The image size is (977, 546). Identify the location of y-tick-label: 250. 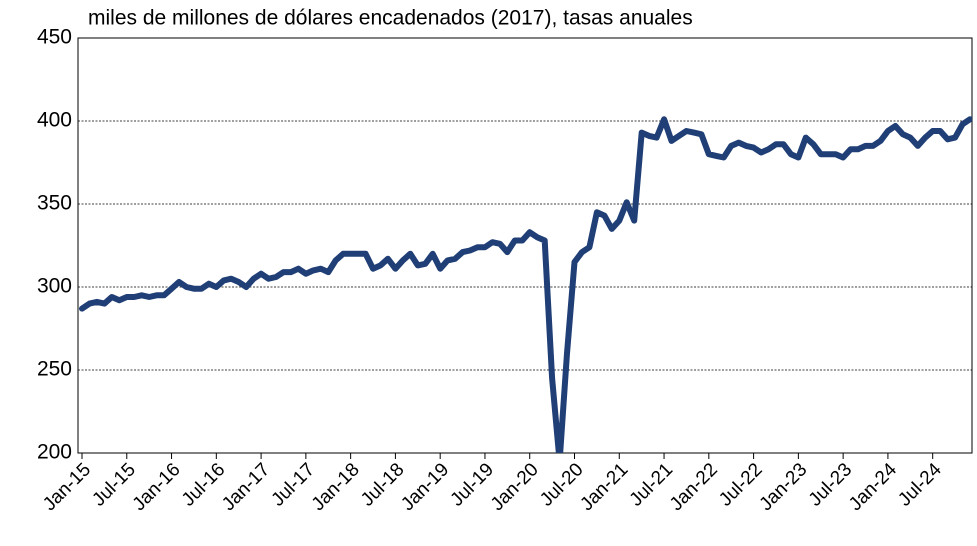
(54, 369).